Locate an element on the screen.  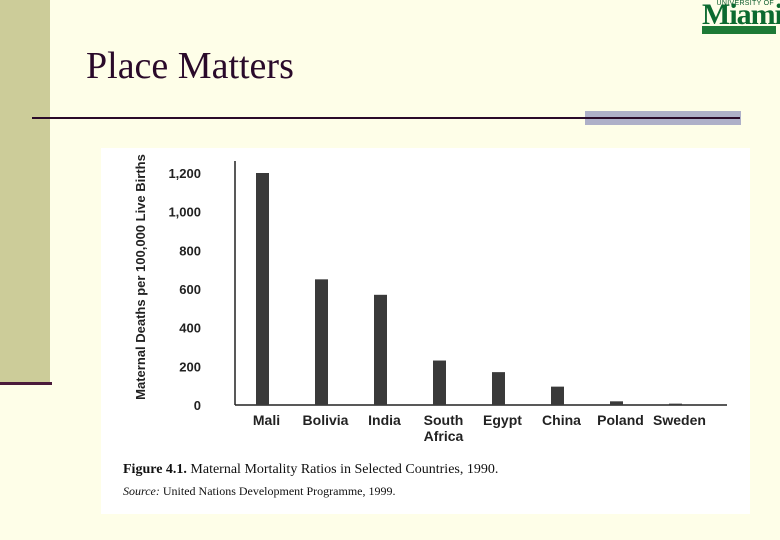
x-tick-label: Sweden is located at coordinates (679, 420).